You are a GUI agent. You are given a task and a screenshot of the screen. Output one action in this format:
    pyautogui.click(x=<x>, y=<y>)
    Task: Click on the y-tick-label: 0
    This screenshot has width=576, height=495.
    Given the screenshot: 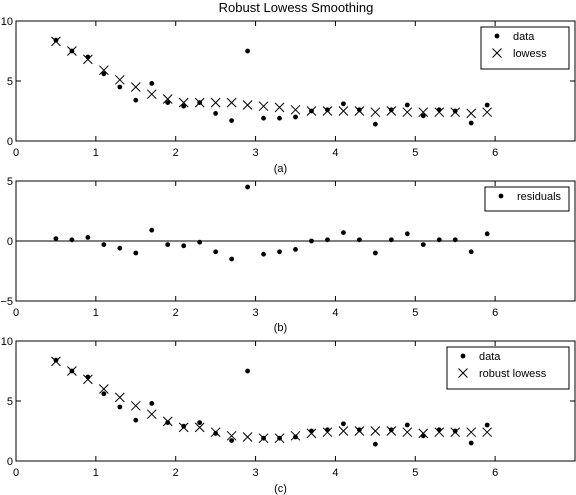 What is the action you would take?
    pyautogui.click(x=10, y=142)
    